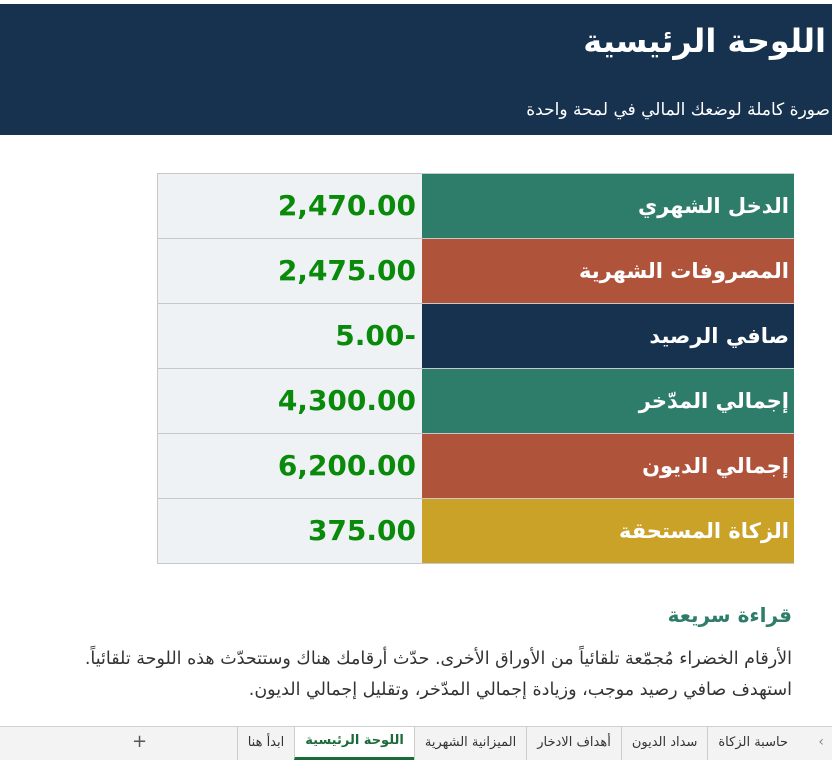 This screenshot has width=832, height=760. Describe the element at coordinates (354, 743) in the screenshot. I see `sheet-tab: اللوحة الرئيسية` at that location.